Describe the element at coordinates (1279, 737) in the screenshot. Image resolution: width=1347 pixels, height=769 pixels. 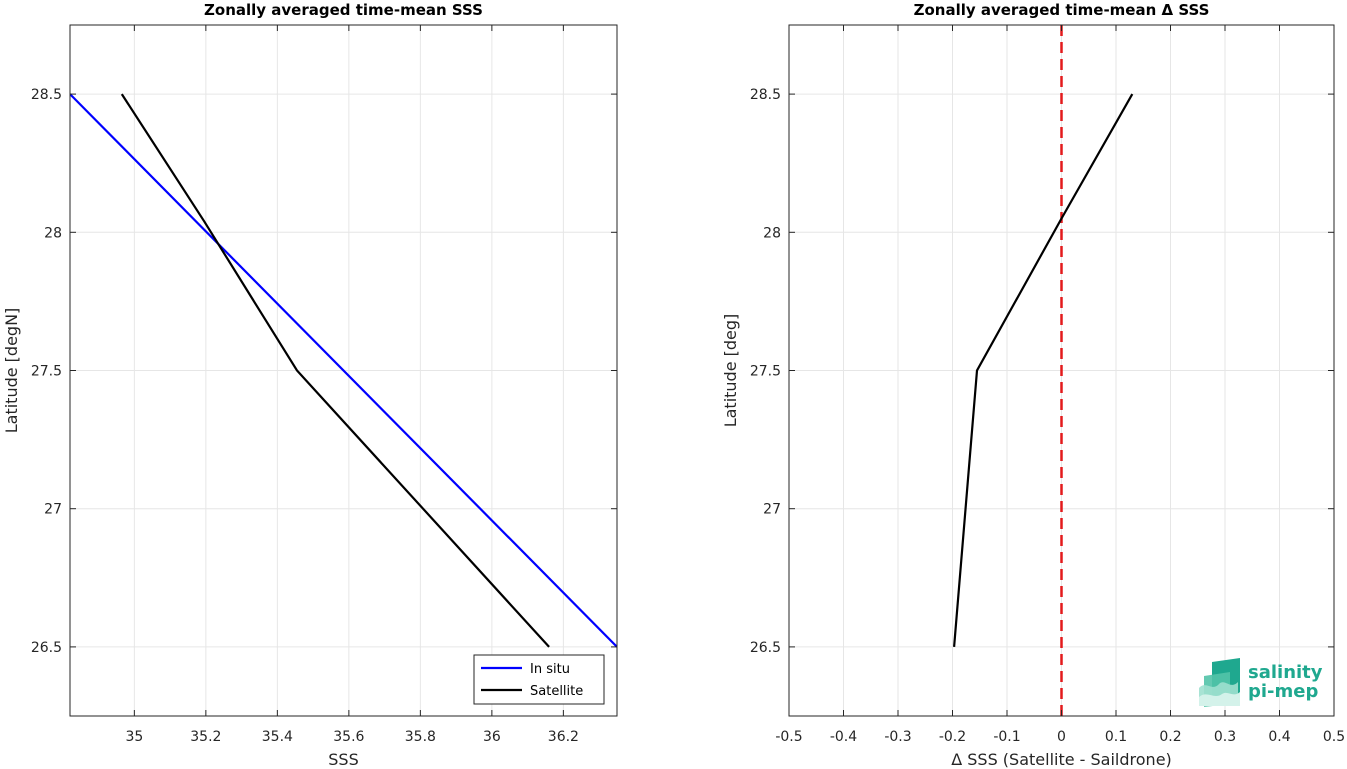
I see `x-tick-label: 0.4` at that location.